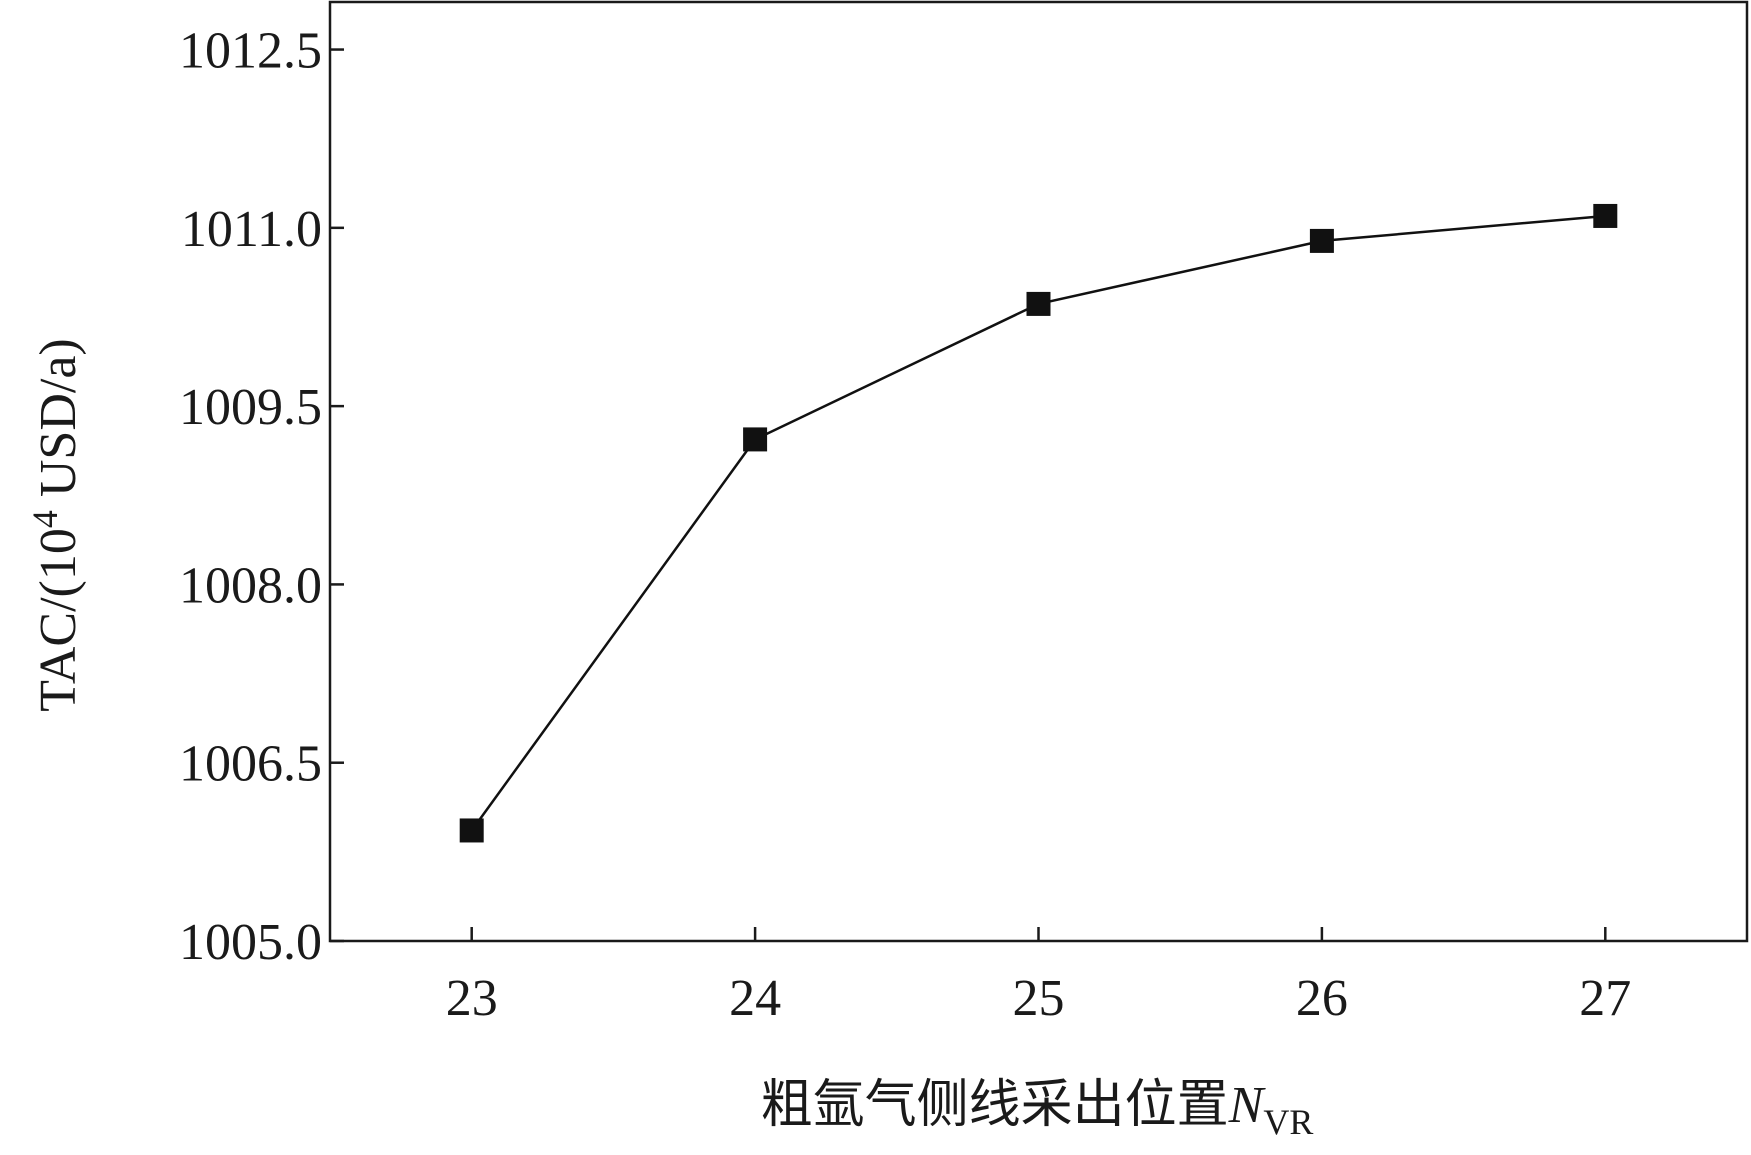  Describe the element at coordinates (250, 764) in the screenshot. I see `y-tick-label: 1006.5` at that location.